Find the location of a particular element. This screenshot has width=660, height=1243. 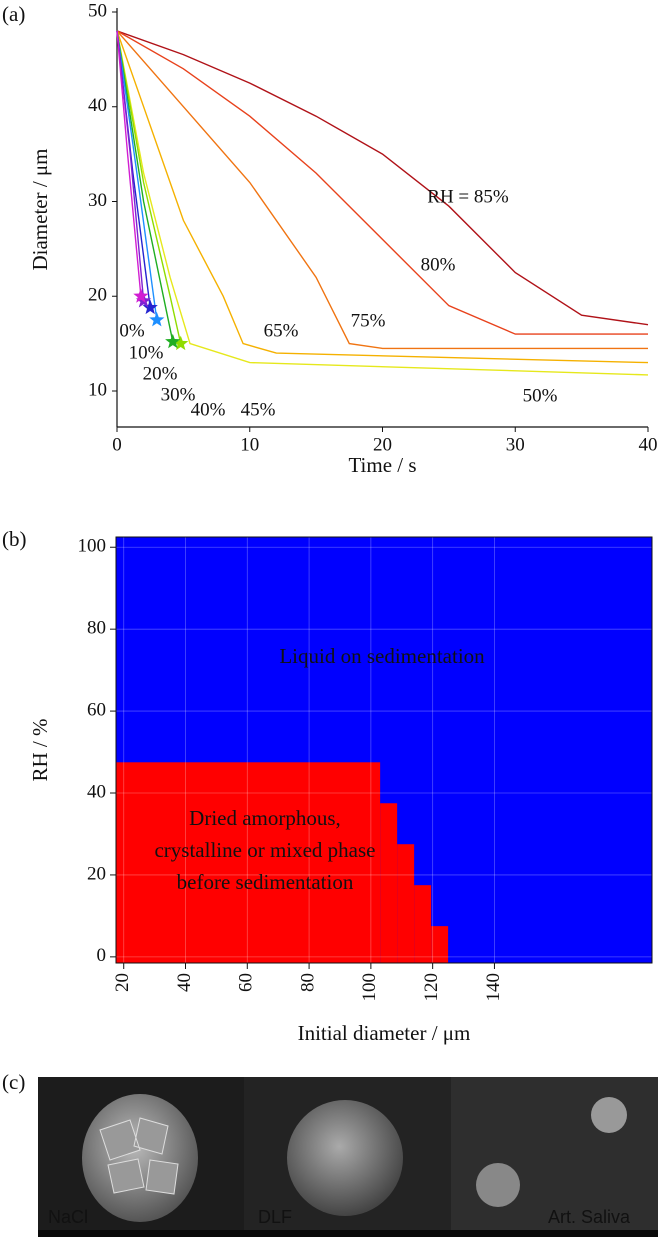

image-label: DLF is located at coordinates (275, 1217).